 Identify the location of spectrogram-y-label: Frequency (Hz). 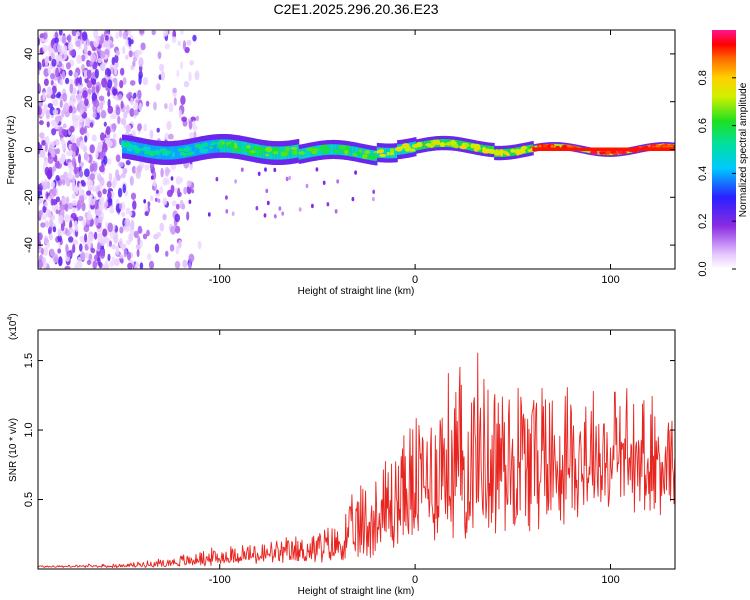
(11, 150).